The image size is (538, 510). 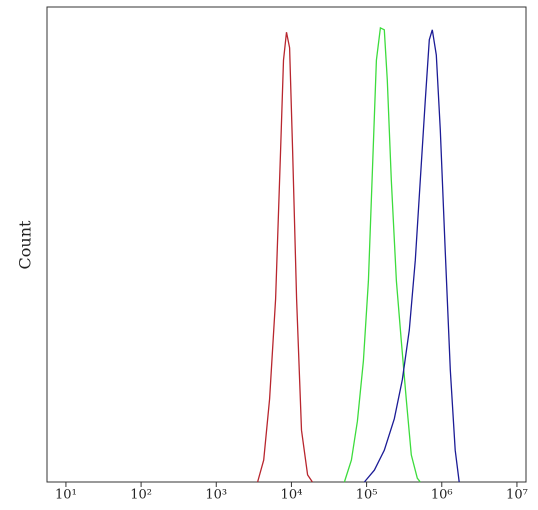 What do you see at coordinates (25, 244) in the screenshot?
I see `y-axis-label: Count` at bounding box center [25, 244].